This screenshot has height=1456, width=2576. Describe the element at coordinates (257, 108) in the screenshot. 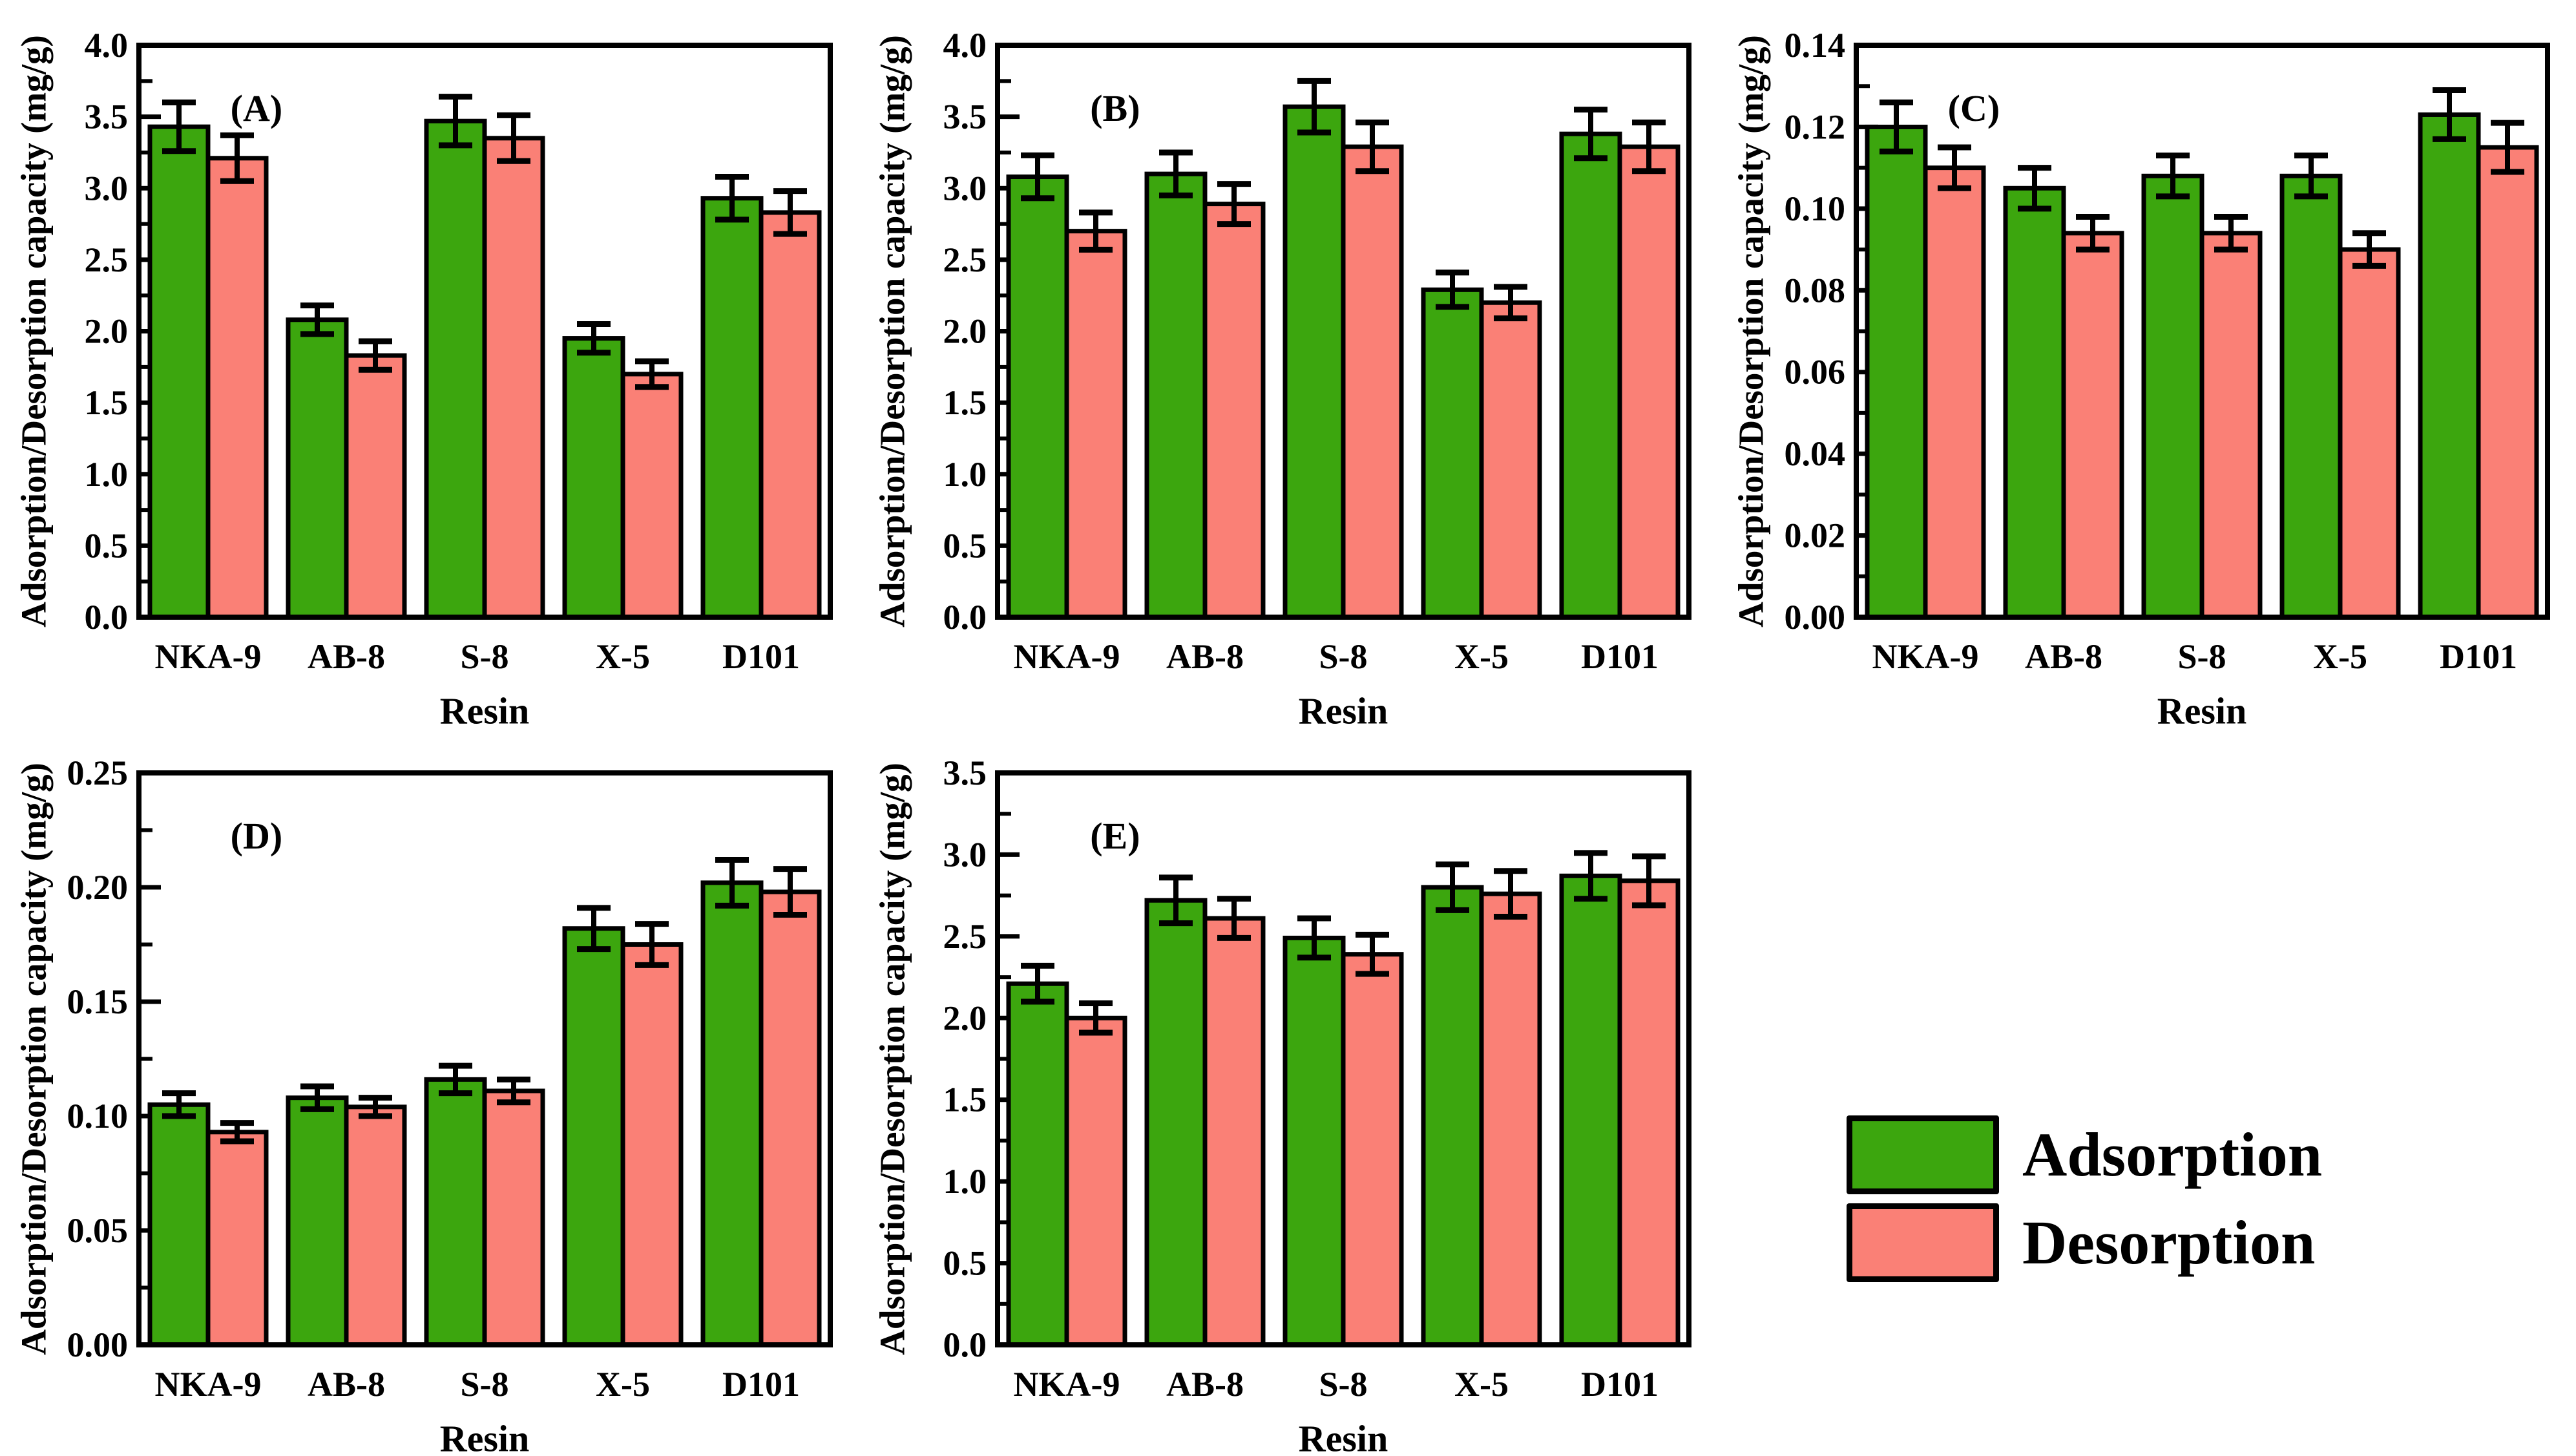

I see `panel-letter: (A)` at that location.